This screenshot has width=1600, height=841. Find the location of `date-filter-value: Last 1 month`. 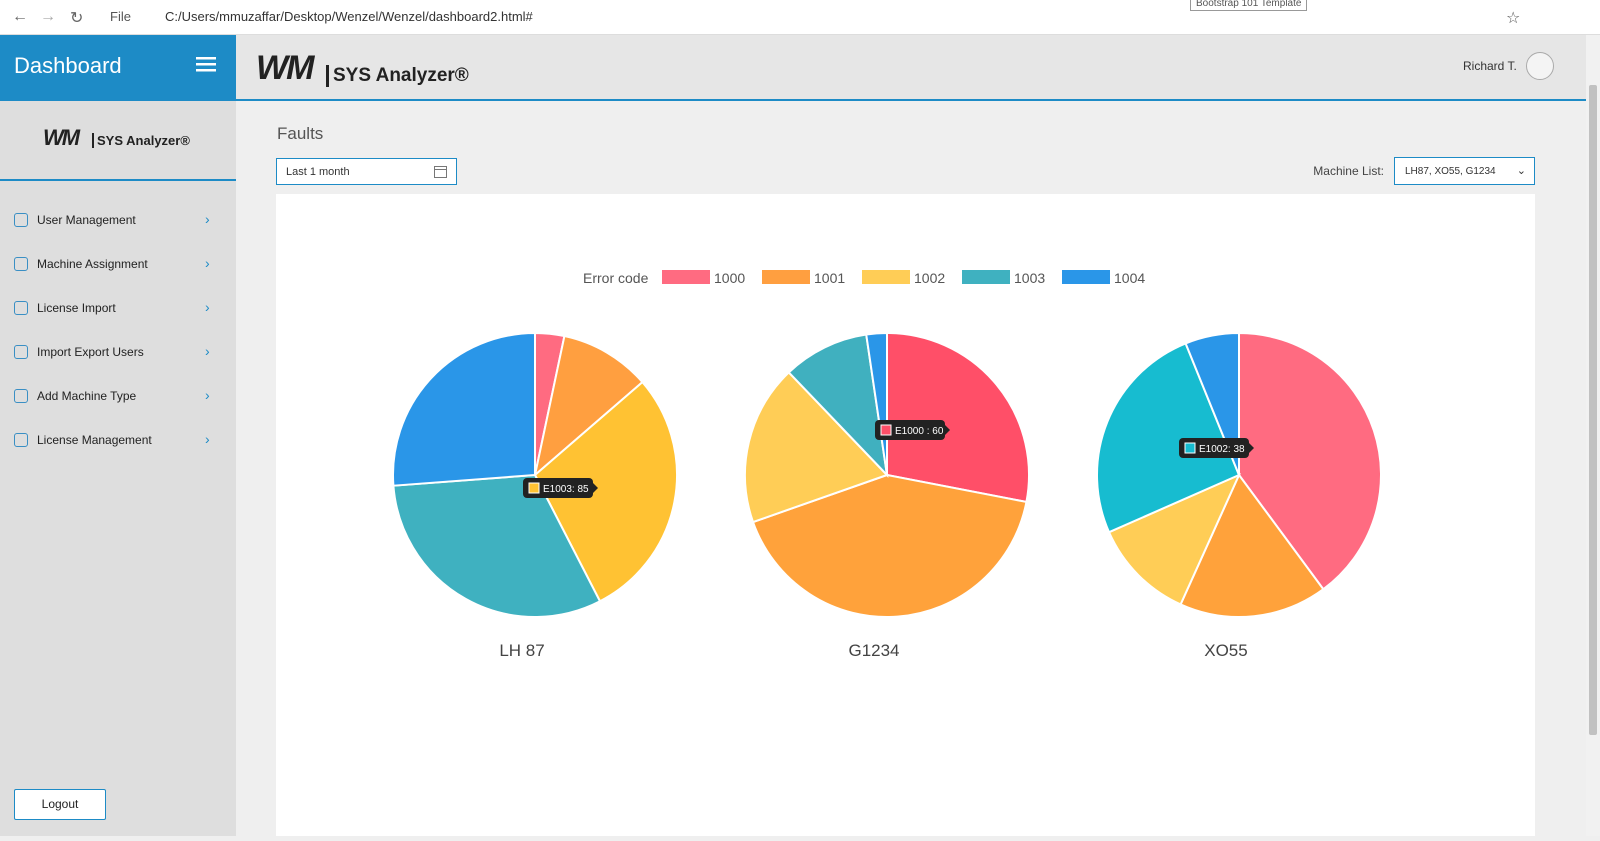

date-filter-value: Last 1 month is located at coordinates (318, 172).